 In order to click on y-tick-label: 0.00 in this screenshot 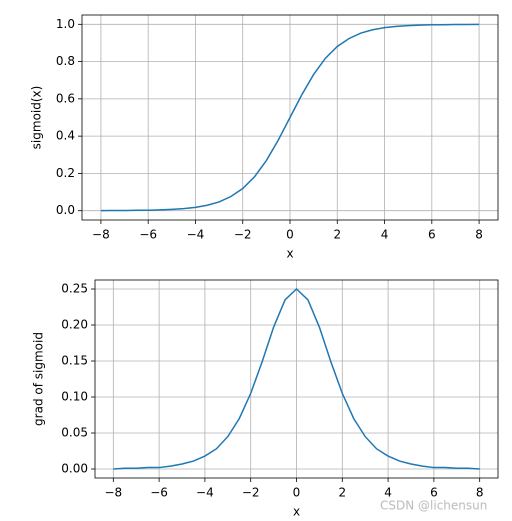, I will do `click(74, 469)`.